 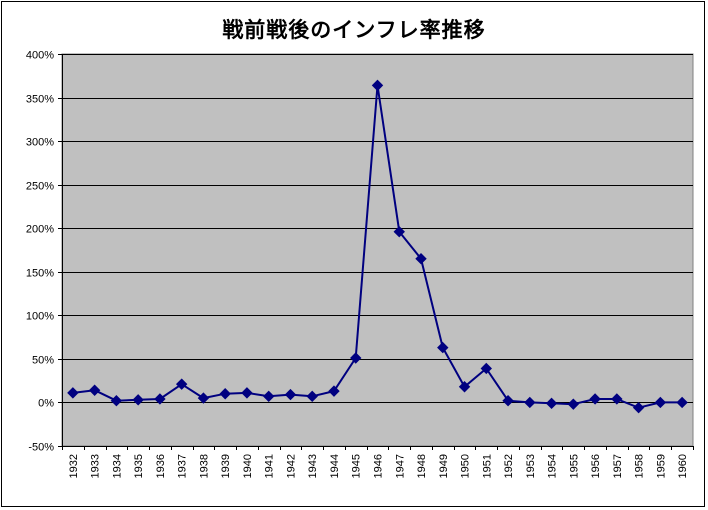 I want to click on y-tick-label-2: 50%, so click(x=43, y=361).